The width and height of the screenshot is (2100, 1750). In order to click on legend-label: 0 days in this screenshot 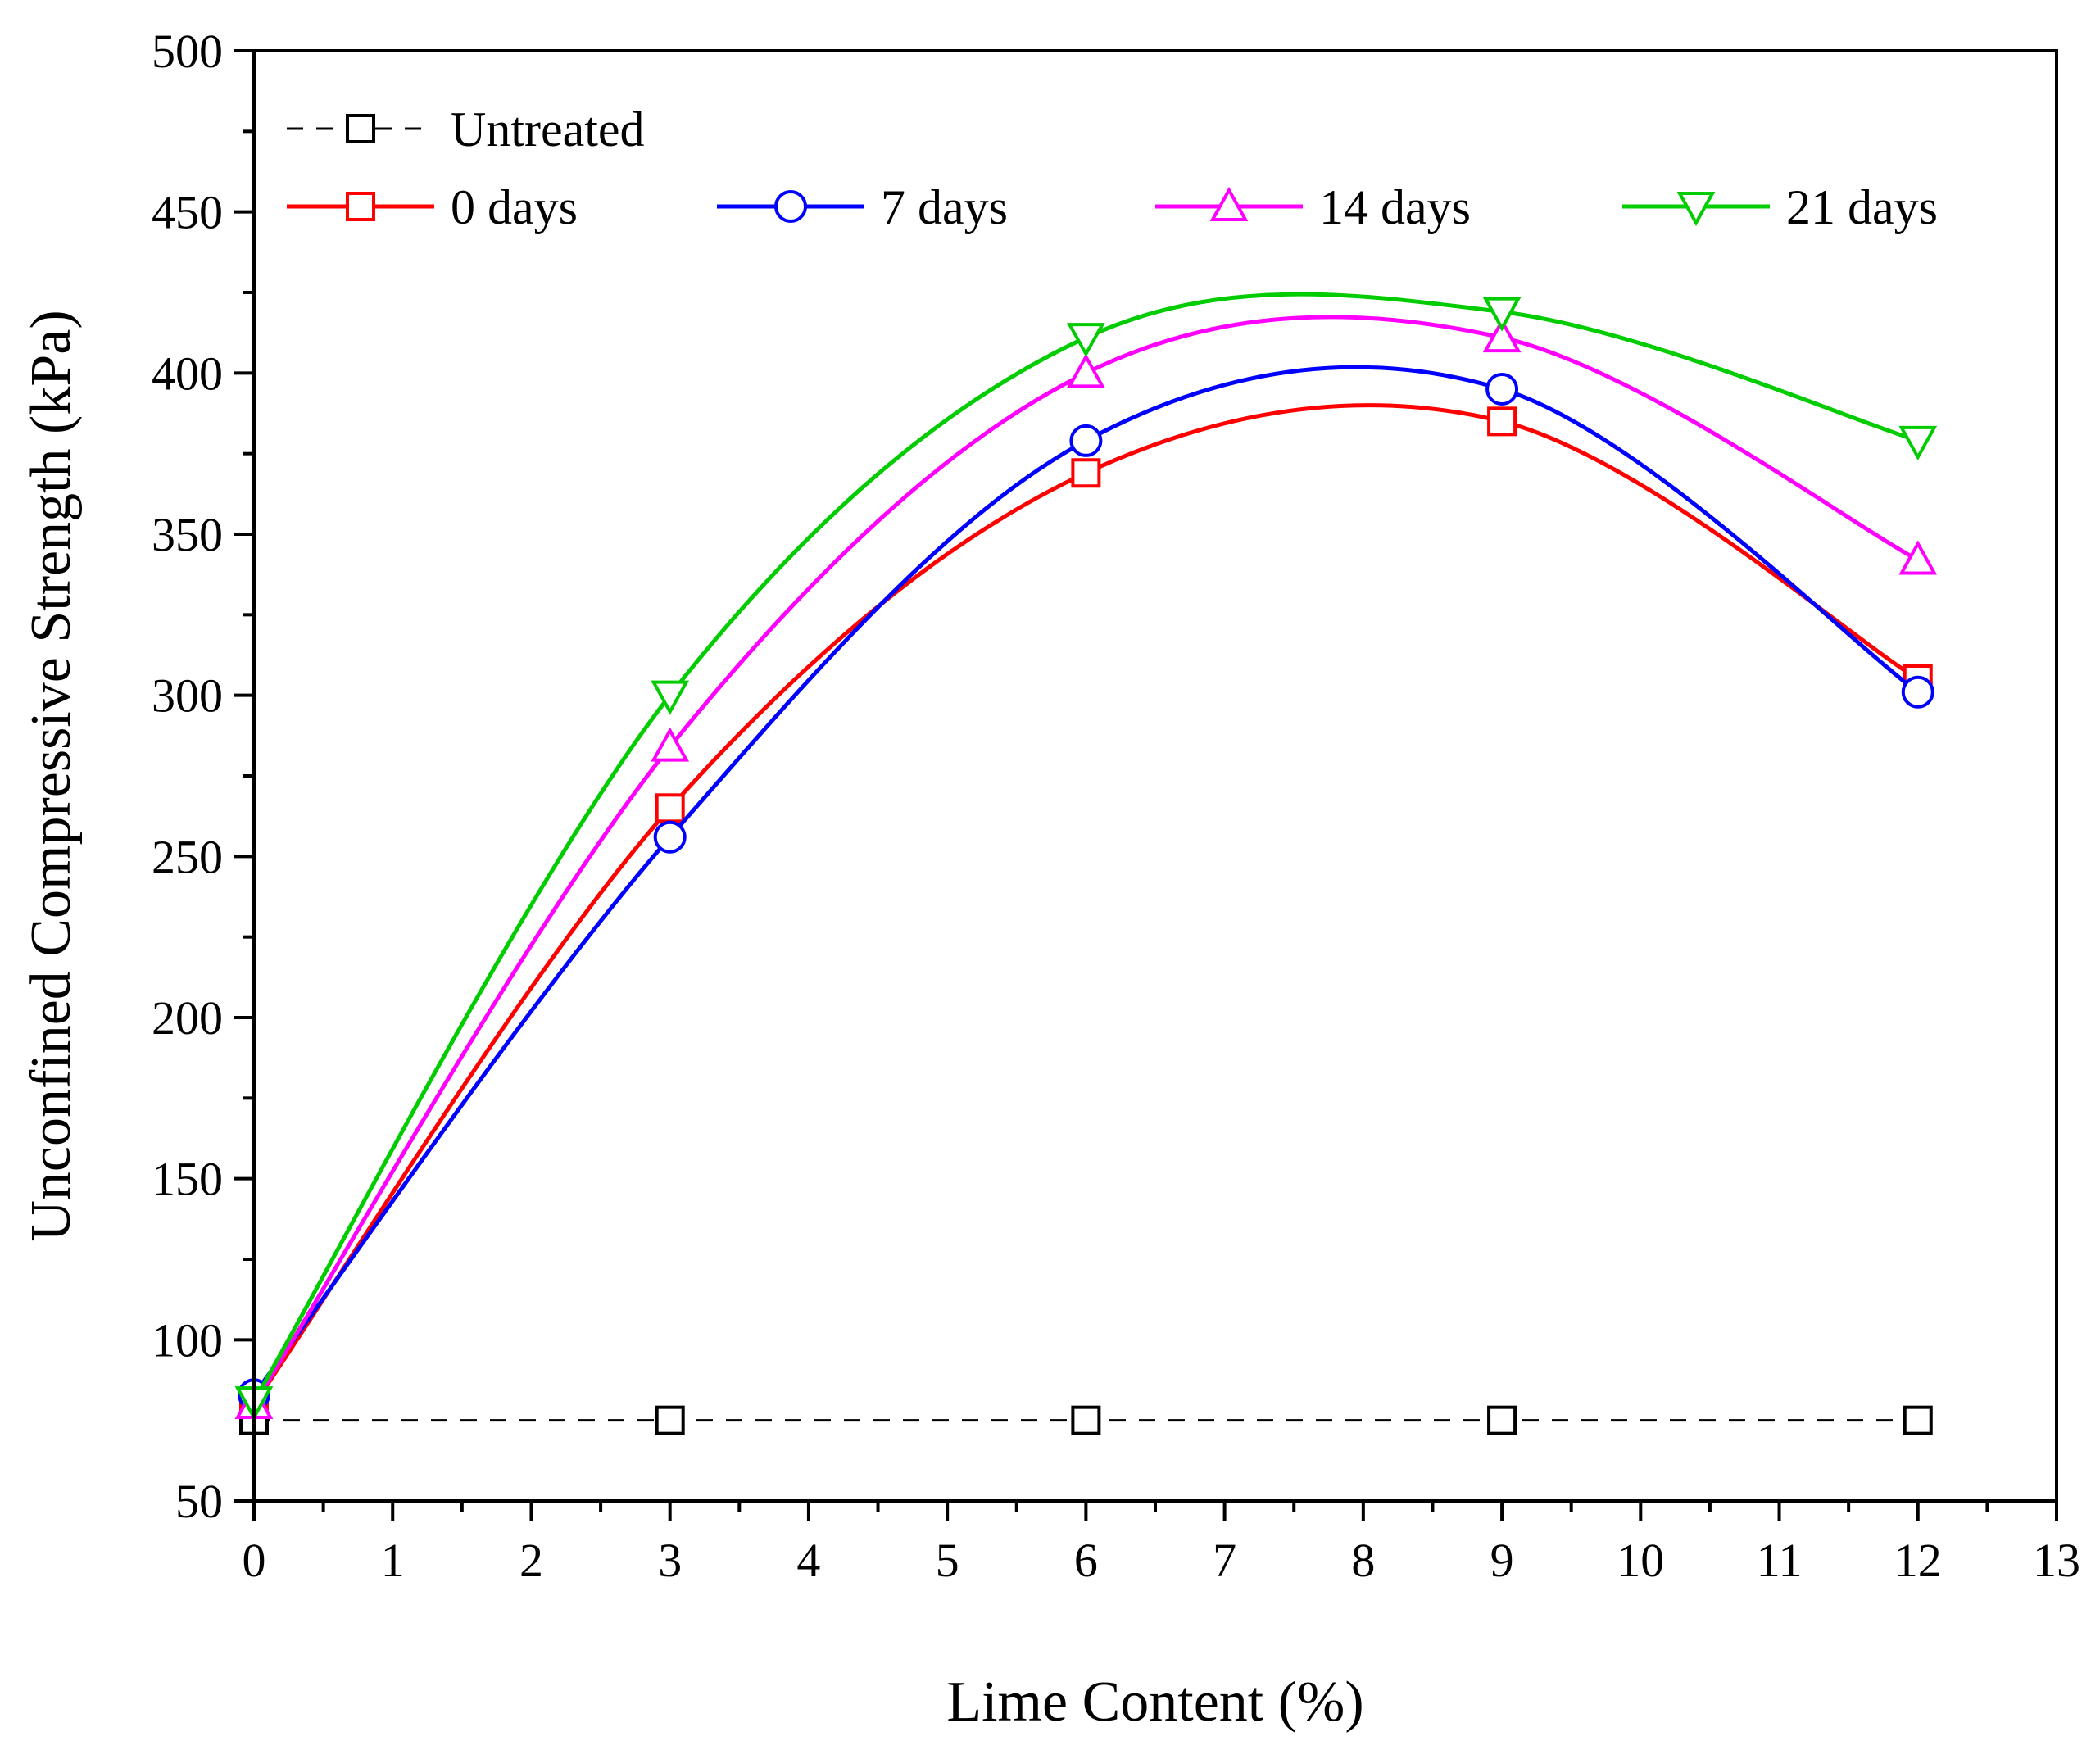, I will do `click(514, 207)`.